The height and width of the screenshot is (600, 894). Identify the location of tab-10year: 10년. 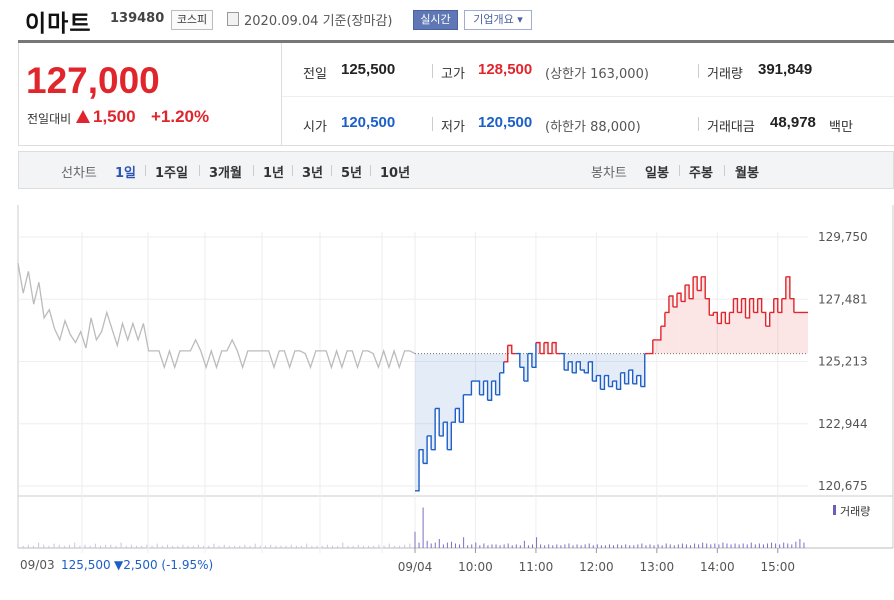
(395, 173).